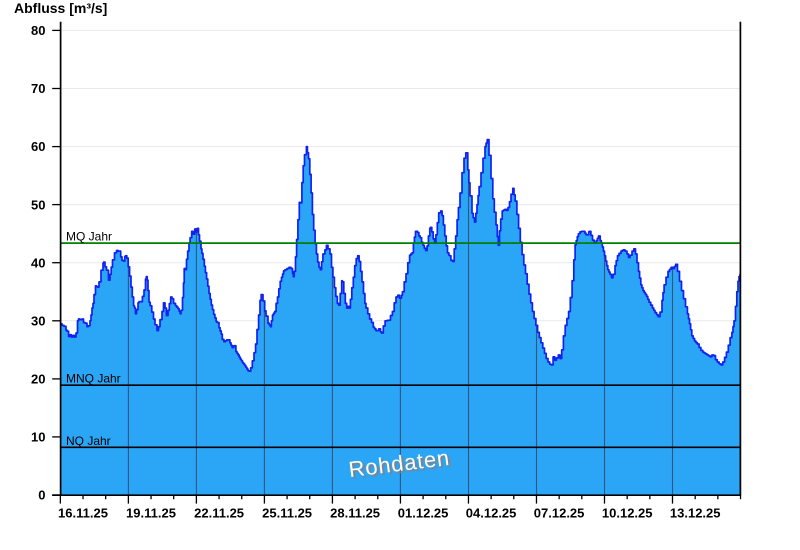 Image resolution: width=800 pixels, height=550 pixels. Describe the element at coordinates (38, 437) in the screenshot. I see `svg-text: 10` at that location.